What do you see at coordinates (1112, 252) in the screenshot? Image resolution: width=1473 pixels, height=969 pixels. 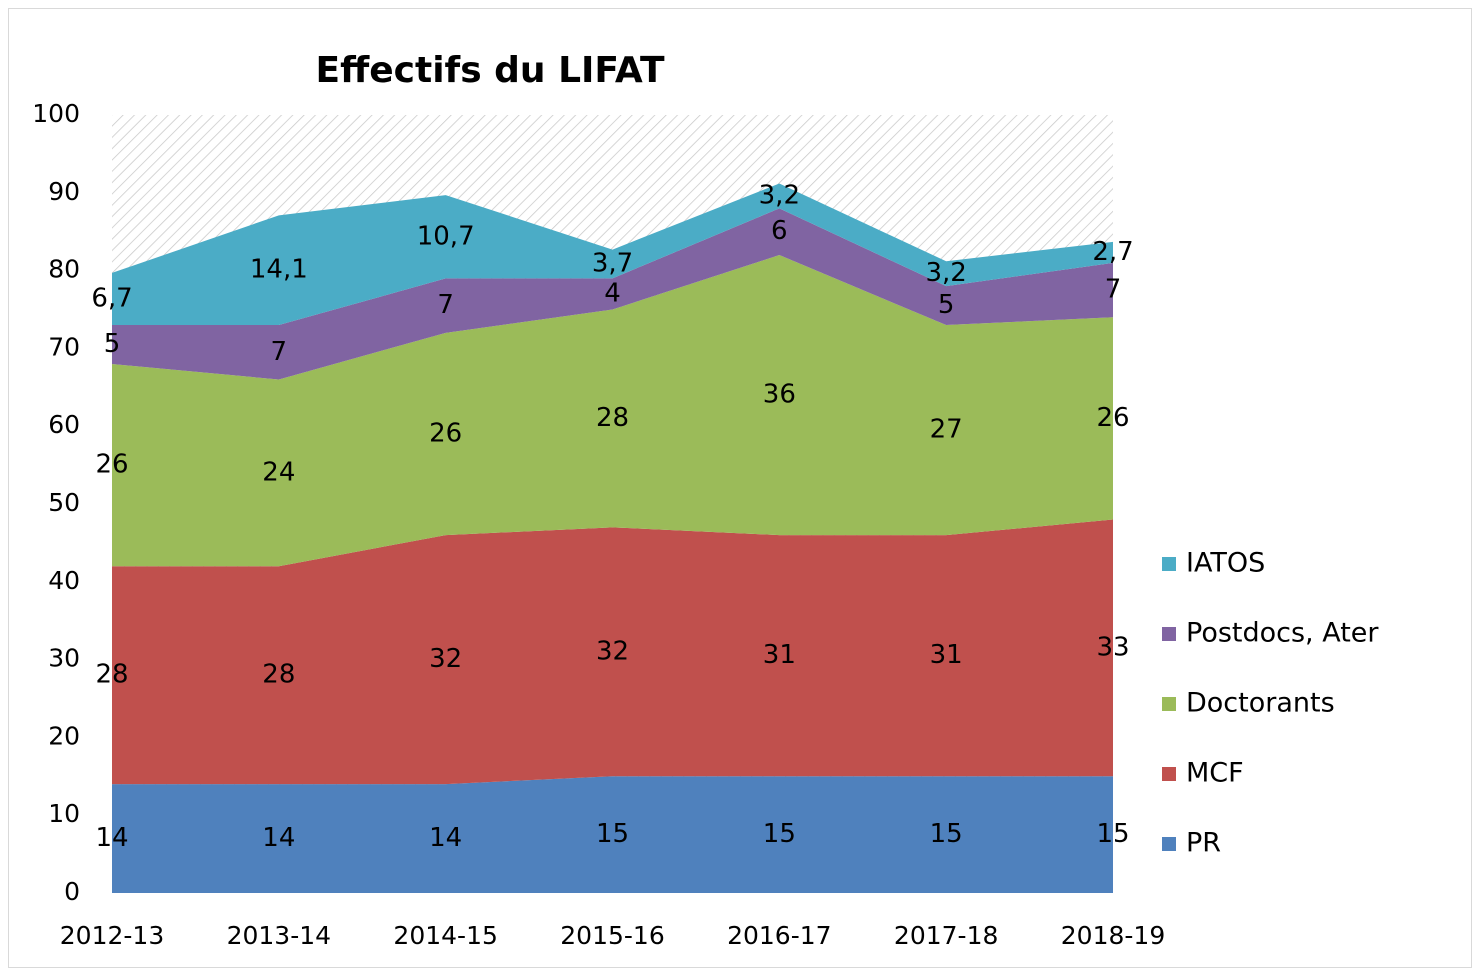 I see `data-label: 2,7` at bounding box center [1112, 252].